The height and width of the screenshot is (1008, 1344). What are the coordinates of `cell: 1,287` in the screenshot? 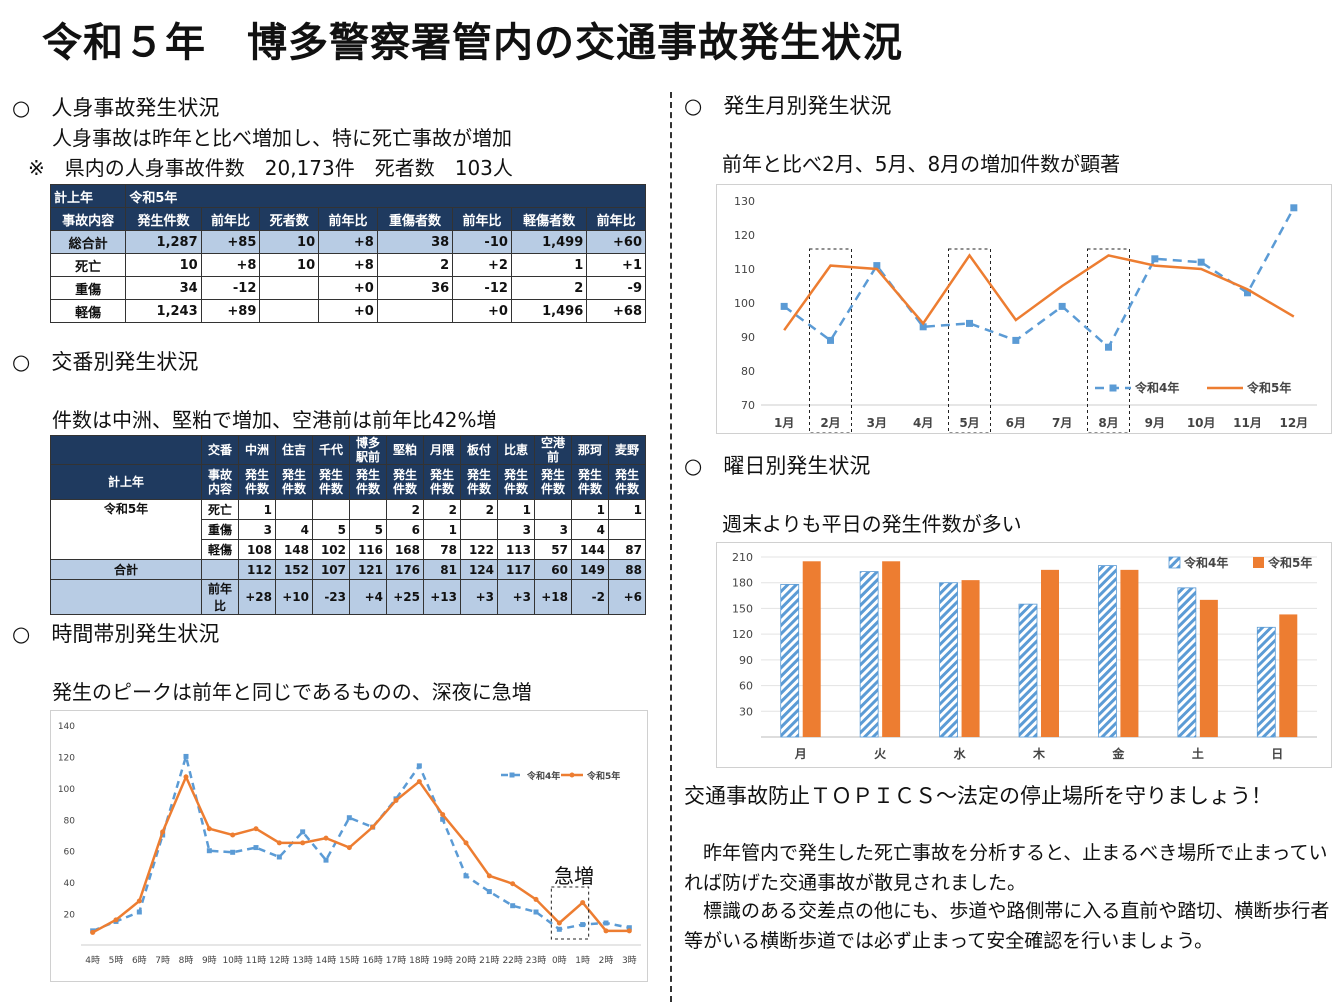 It's located at (163, 242).